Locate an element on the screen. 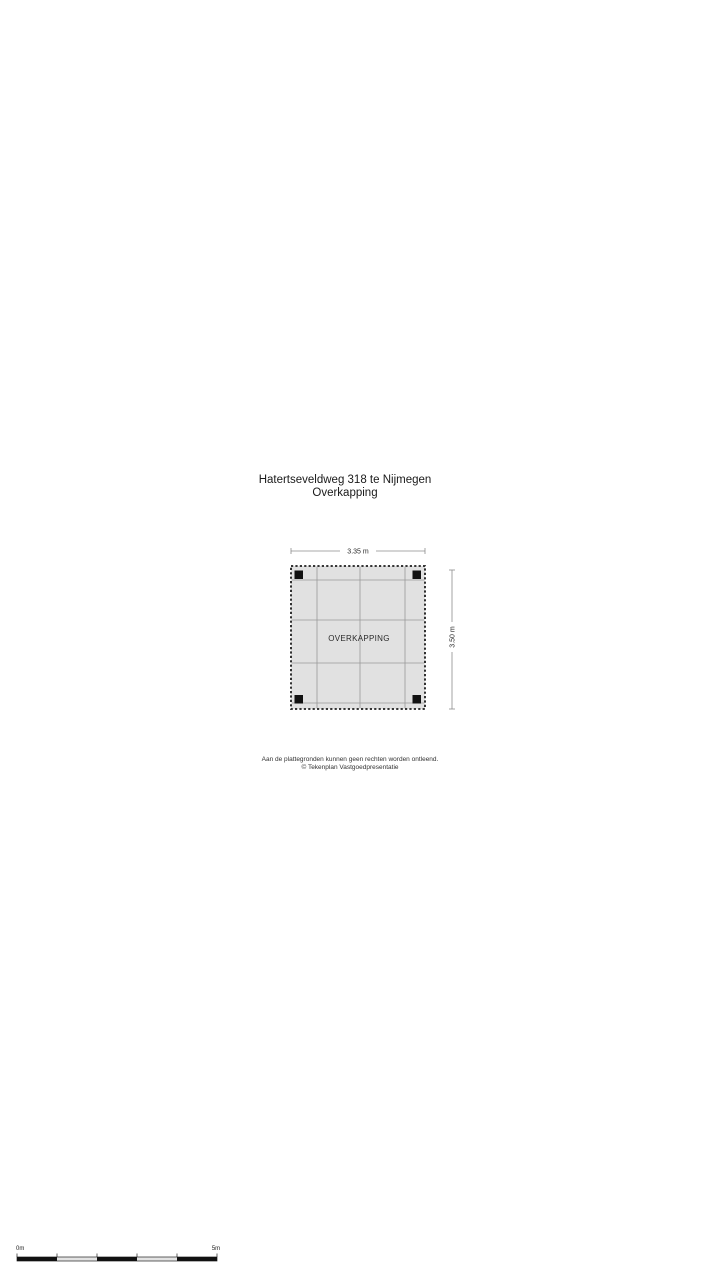 This screenshot has height=1280, width=720. title-subtitle: Overkapping is located at coordinates (345, 493).